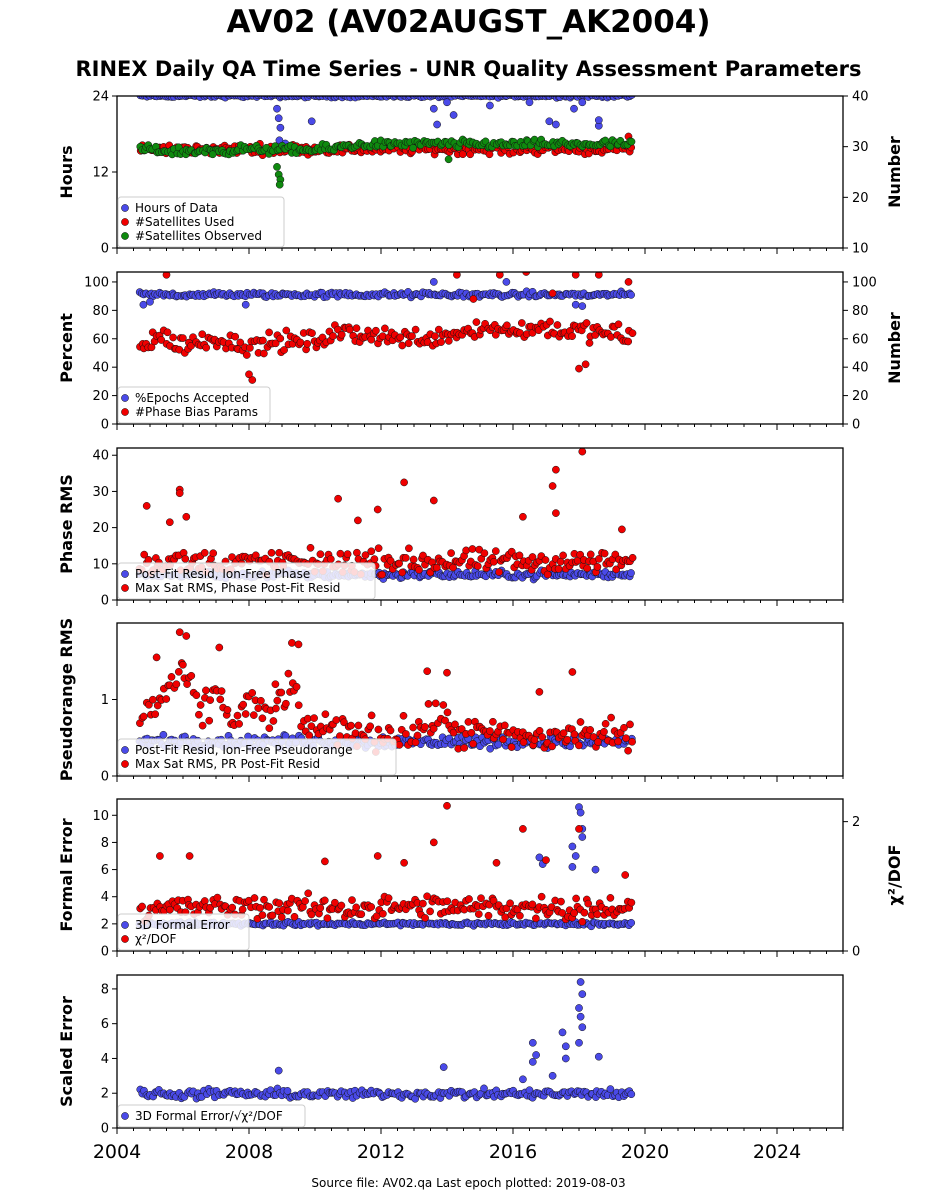 The image size is (937, 1200). What do you see at coordinates (100, 396) in the screenshot?
I see `y-tick-label: 20` at bounding box center [100, 396].